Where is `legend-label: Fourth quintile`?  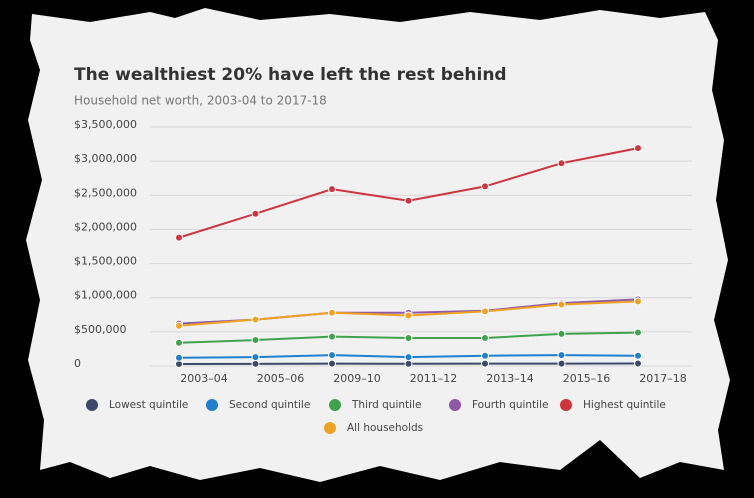
legend-label: Fourth quintile is located at coordinates (510, 405).